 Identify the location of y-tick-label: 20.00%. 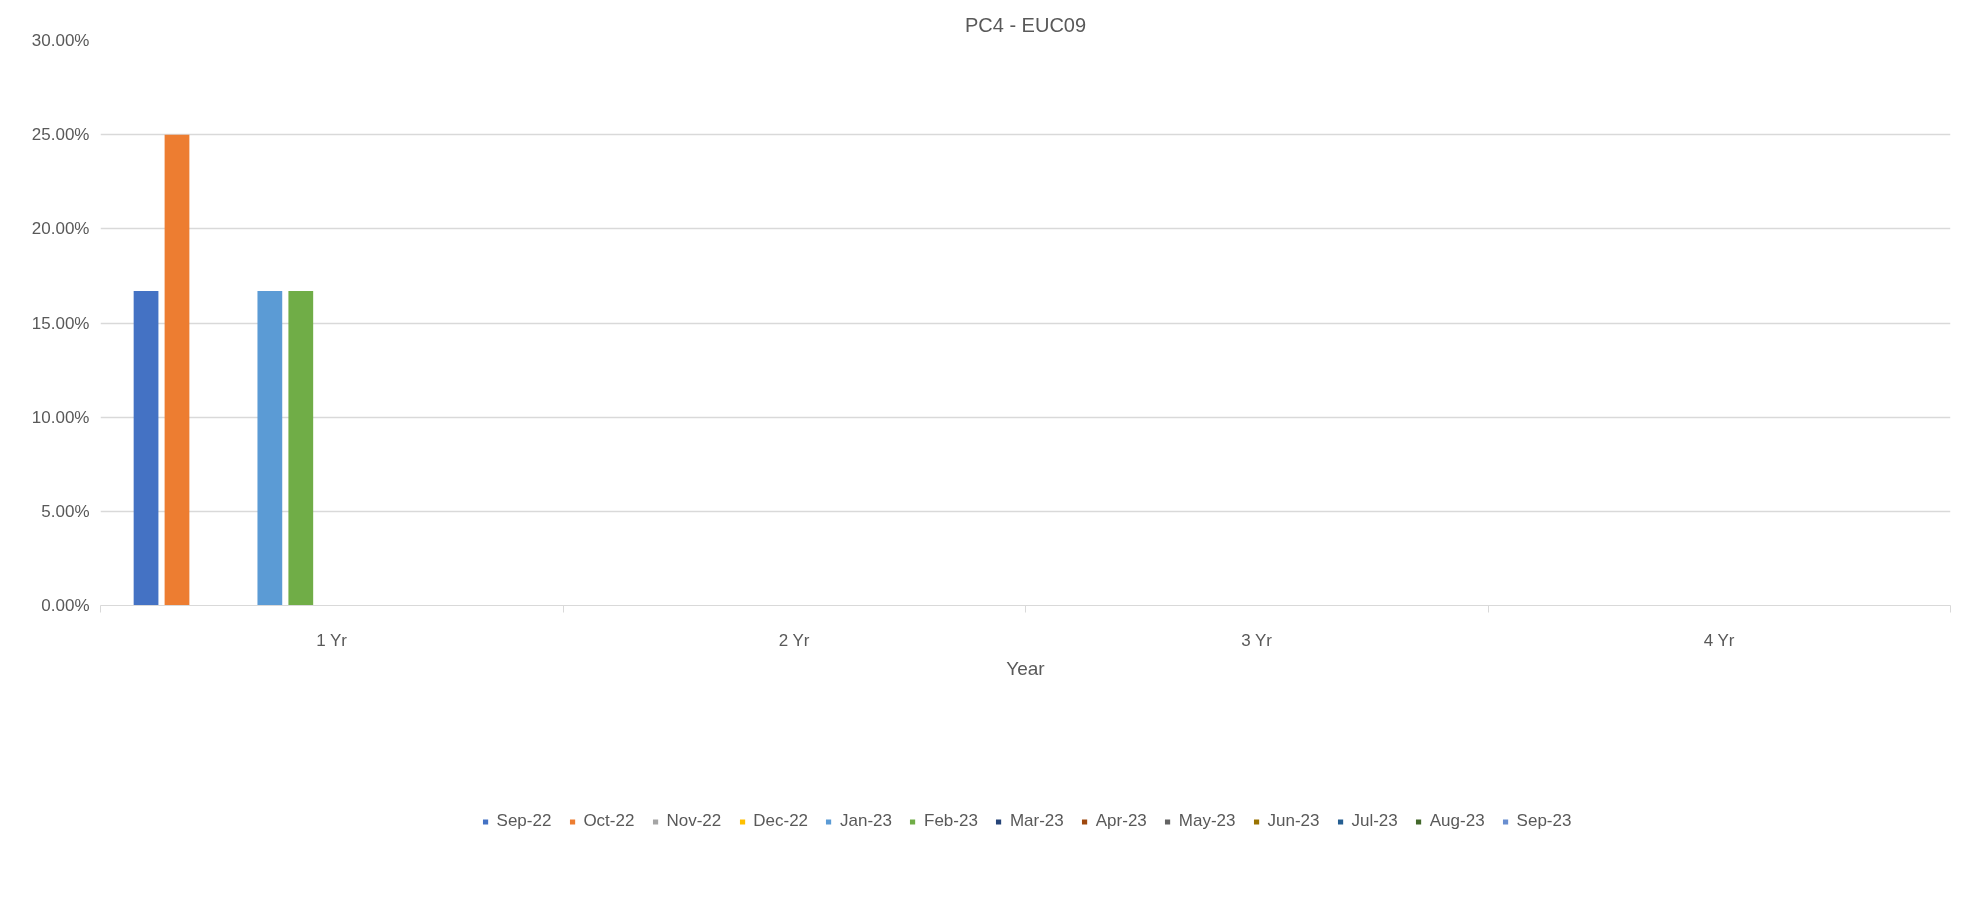
(60, 229).